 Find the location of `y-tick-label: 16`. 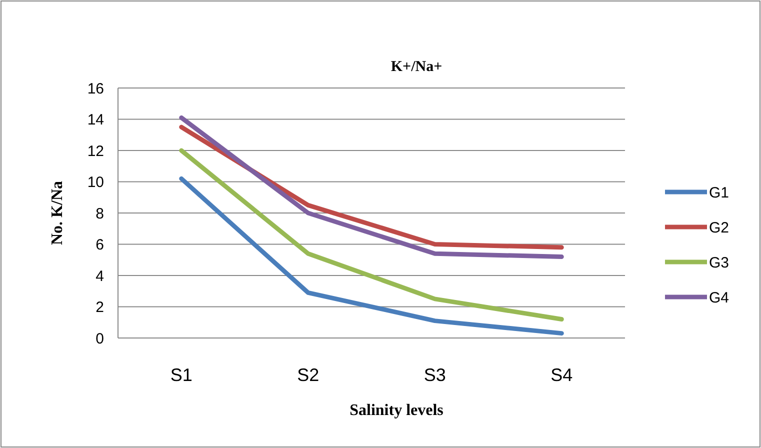

y-tick-label: 16 is located at coordinates (95, 89).